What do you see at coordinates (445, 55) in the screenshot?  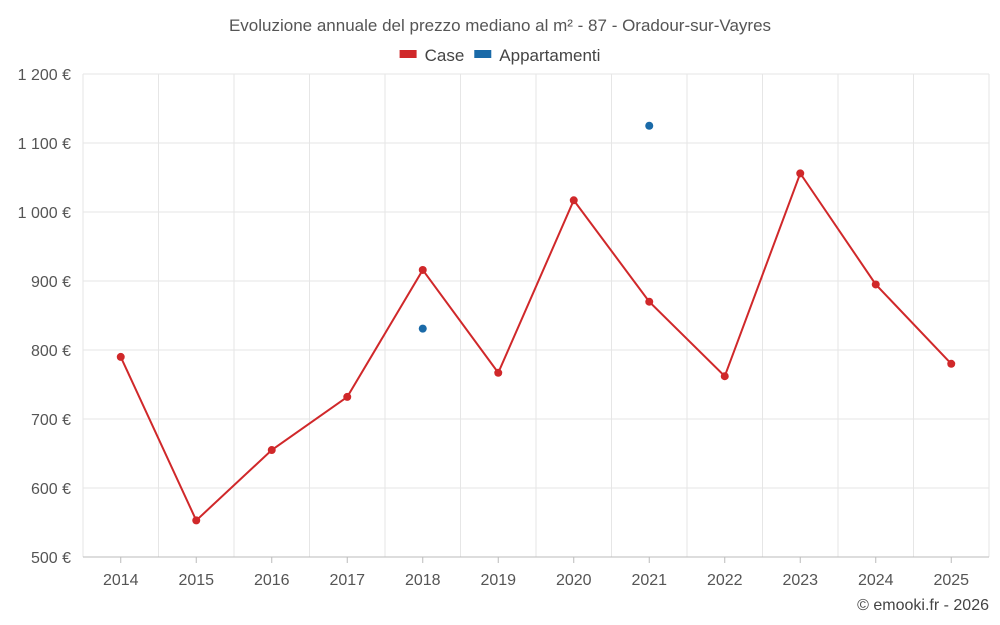 I see `legend-label: Case` at bounding box center [445, 55].